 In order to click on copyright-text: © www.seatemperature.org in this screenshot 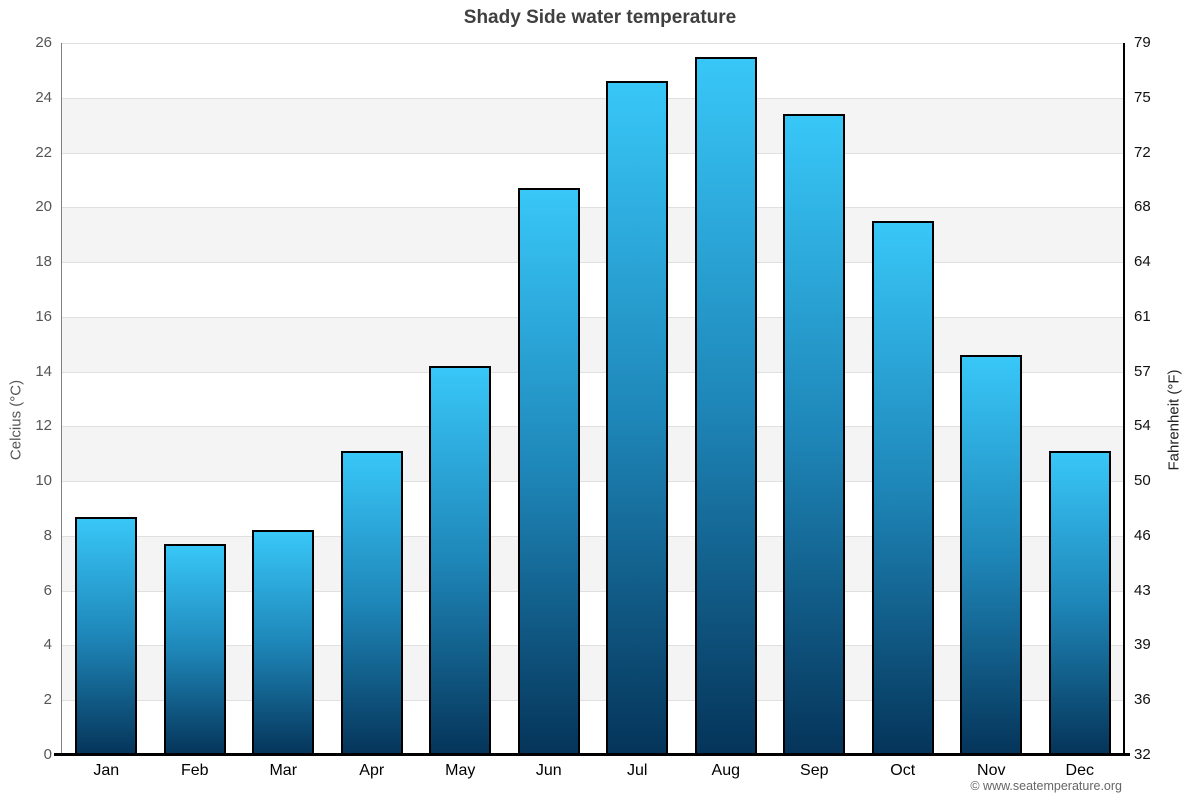, I will do `click(1046, 786)`.